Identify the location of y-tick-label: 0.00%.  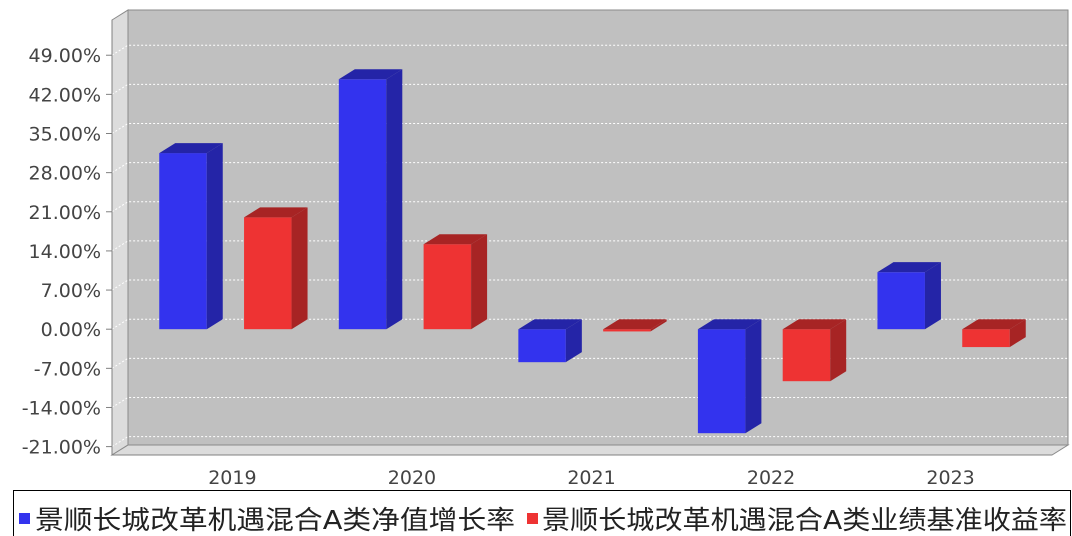
(71, 330).